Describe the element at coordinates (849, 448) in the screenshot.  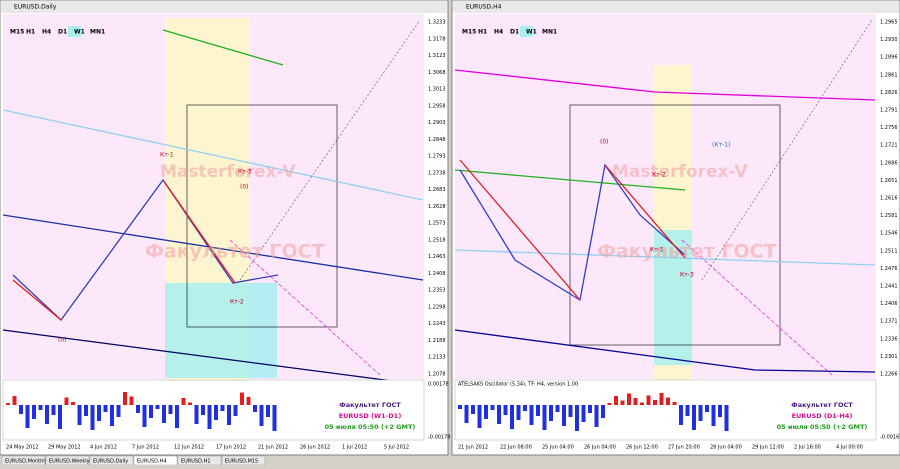
I see `date-label: 4 Jul 00:00` at that location.